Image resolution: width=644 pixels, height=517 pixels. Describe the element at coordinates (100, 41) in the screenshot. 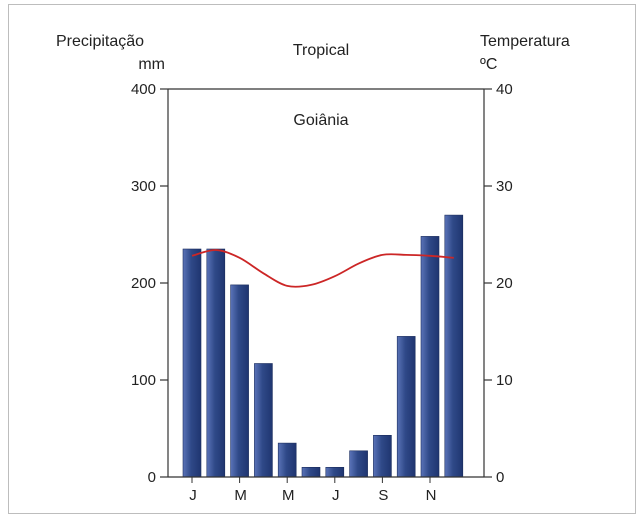

I see `left-axis-label-line1: Precipitação` at that location.